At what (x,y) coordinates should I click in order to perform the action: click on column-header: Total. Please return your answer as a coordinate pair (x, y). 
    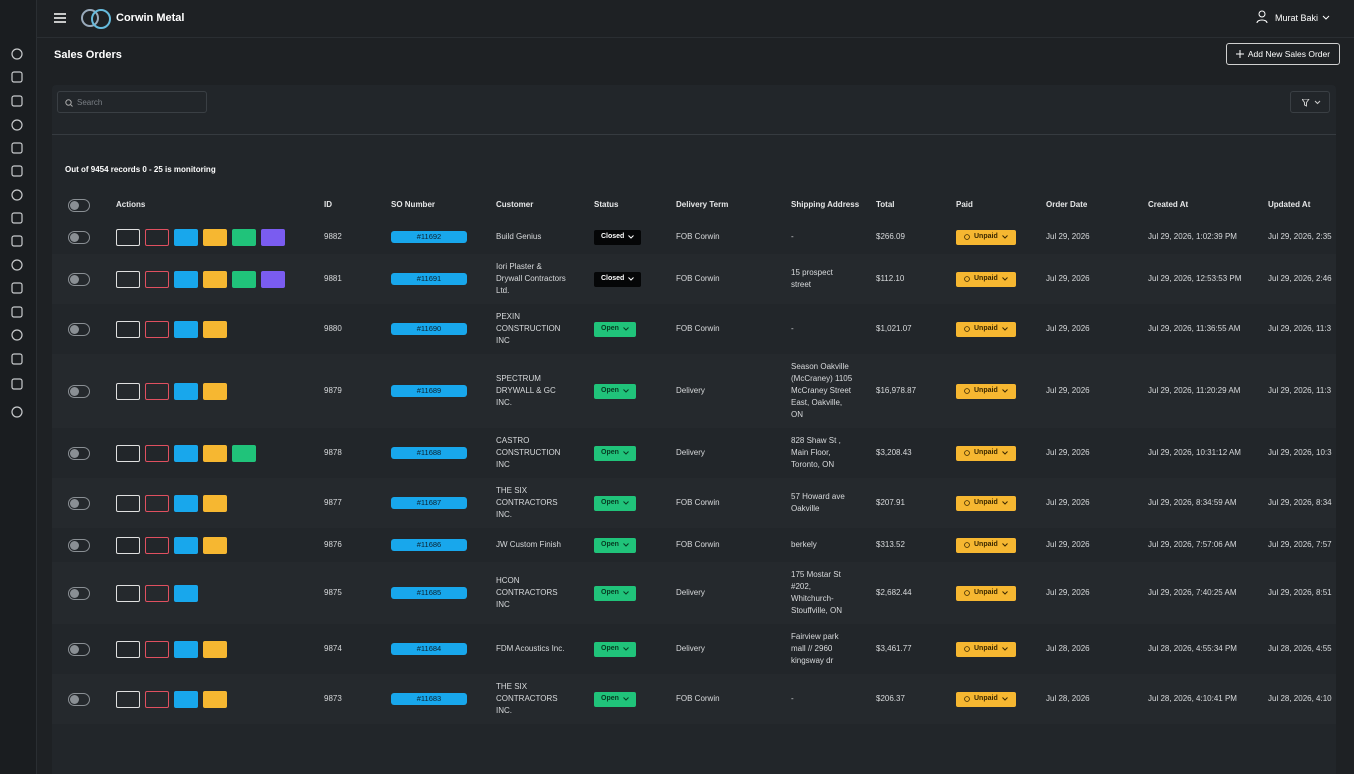
    Looking at the image, I should click on (885, 204).